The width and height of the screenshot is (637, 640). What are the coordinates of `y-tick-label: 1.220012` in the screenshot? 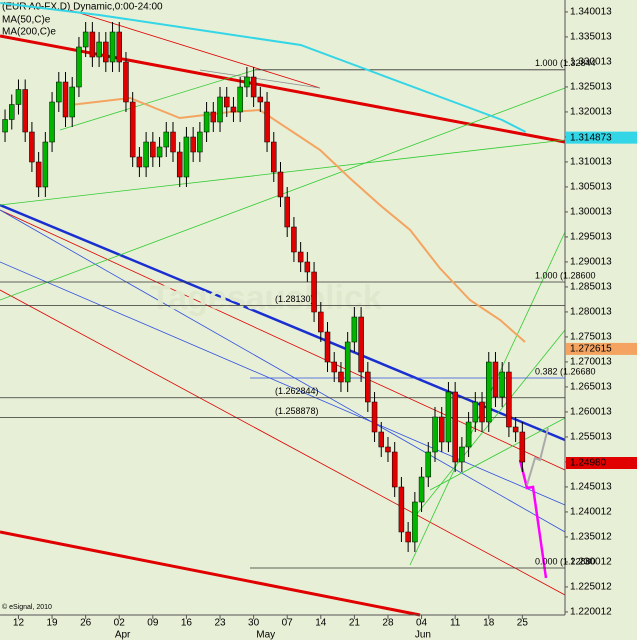 It's located at (591, 612).